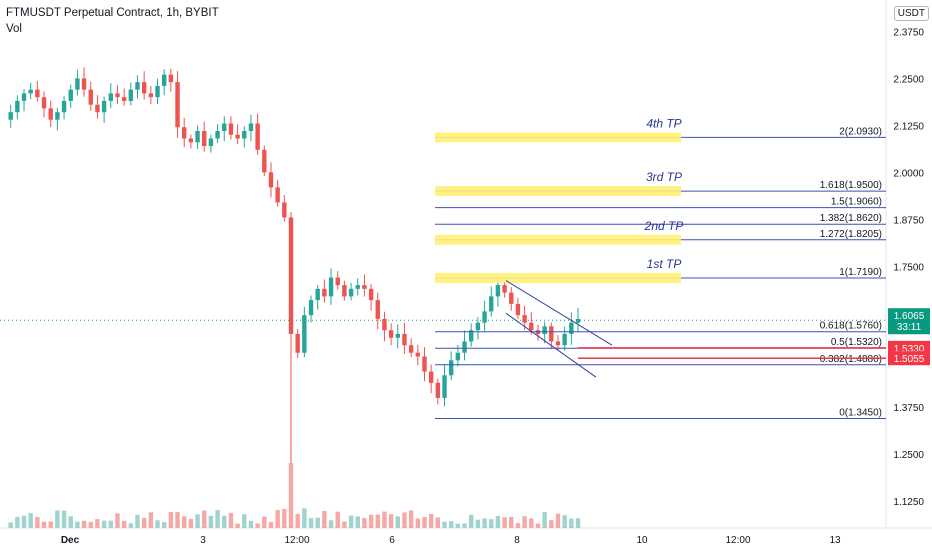 This screenshot has height=550, width=932. What do you see at coordinates (908, 32) in the screenshot?
I see `price-tick-label: 2.3750` at bounding box center [908, 32].